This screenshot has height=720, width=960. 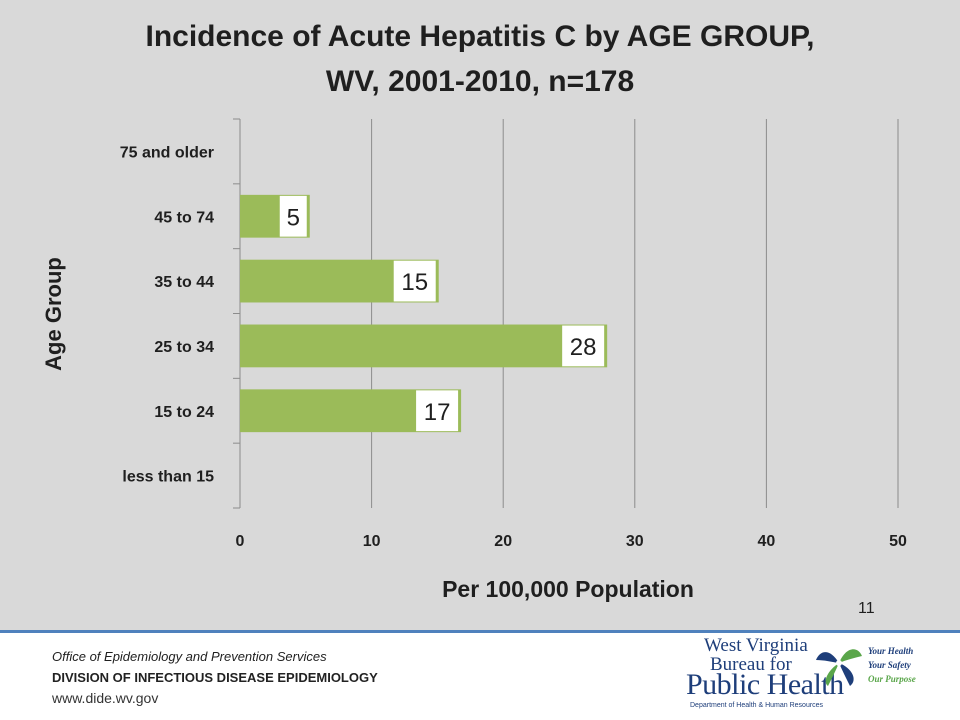 What do you see at coordinates (765, 684) in the screenshot?
I see `logo-line3: Public Health` at bounding box center [765, 684].